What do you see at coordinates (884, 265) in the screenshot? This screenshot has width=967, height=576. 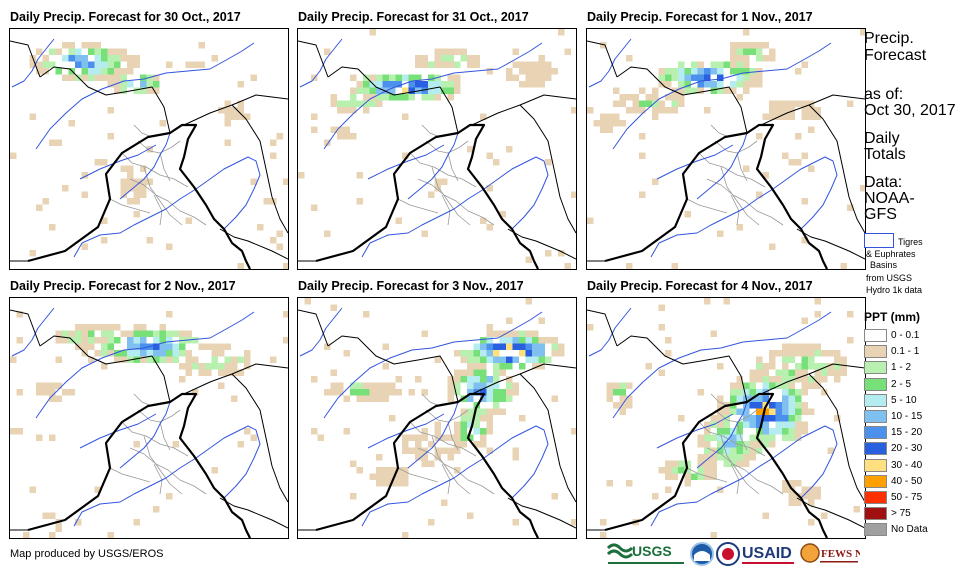 I see `basin-text-3: Basins` at bounding box center [884, 265].